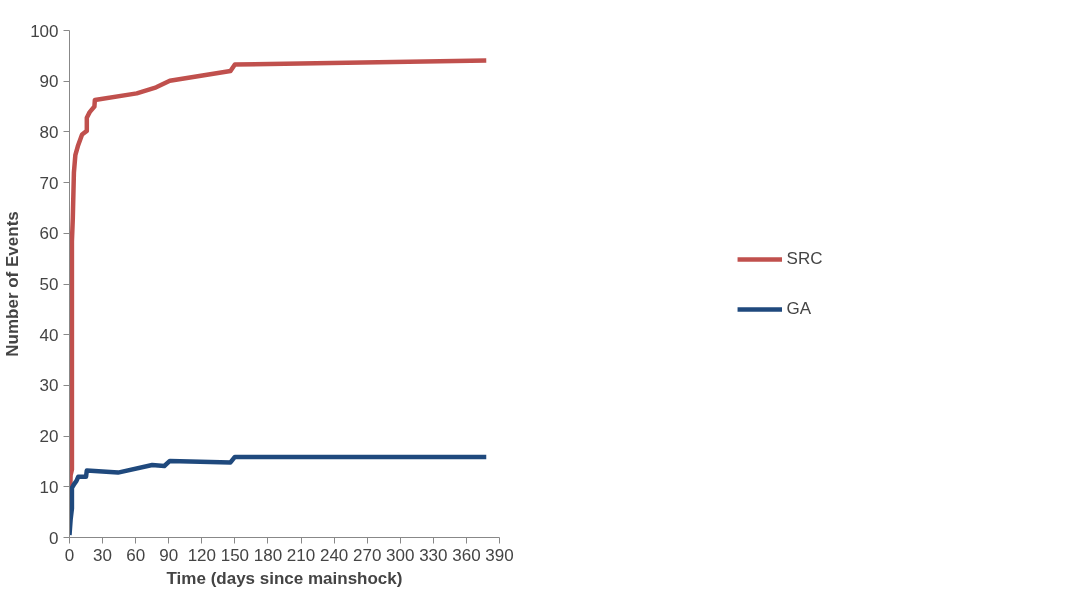 The image size is (1073, 601). I want to click on x-tick-label: 30, so click(103, 555).